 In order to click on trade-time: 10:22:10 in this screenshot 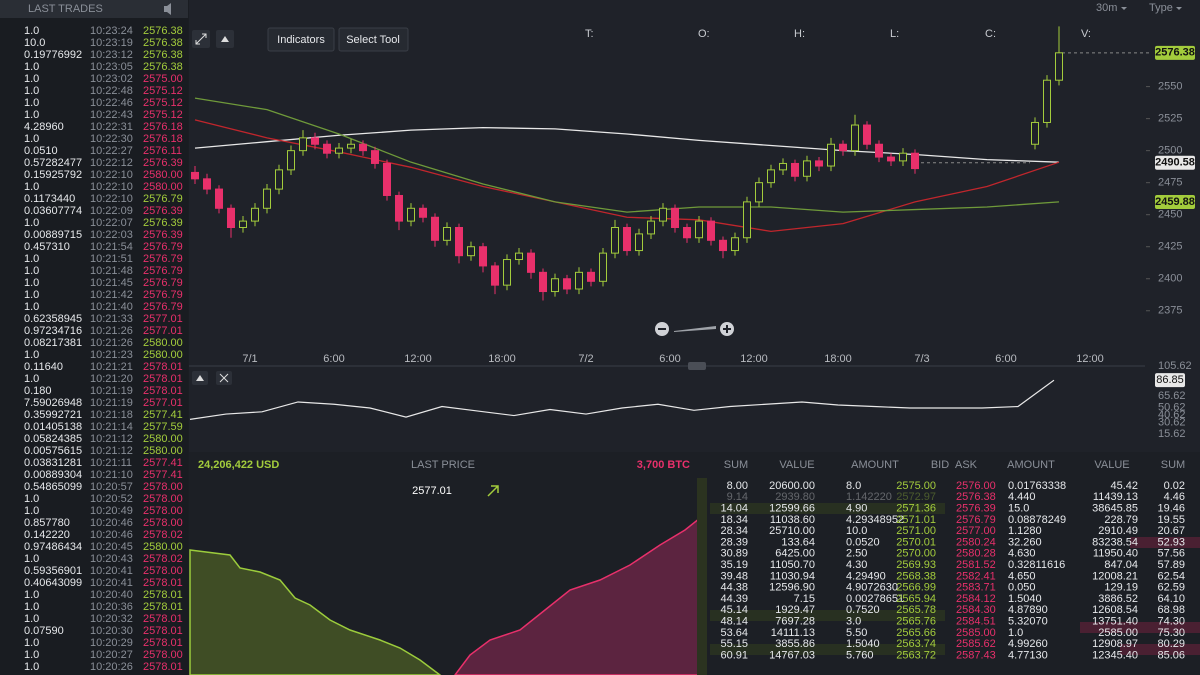, I will do `click(111, 175)`.